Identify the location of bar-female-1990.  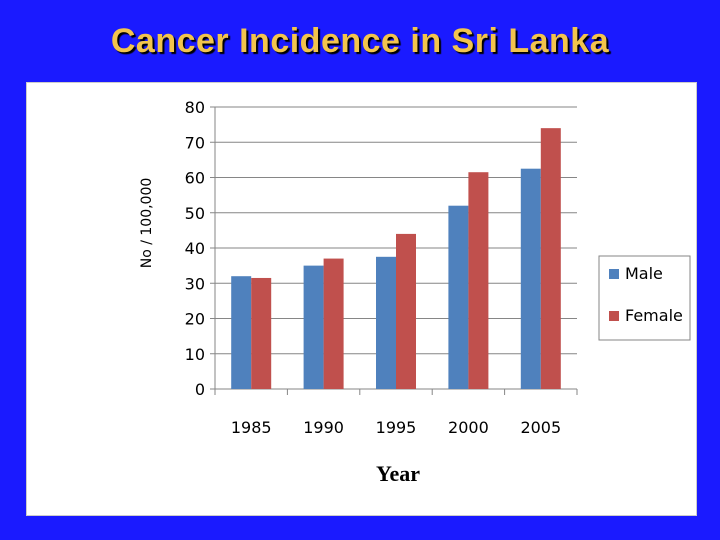
(333, 323).